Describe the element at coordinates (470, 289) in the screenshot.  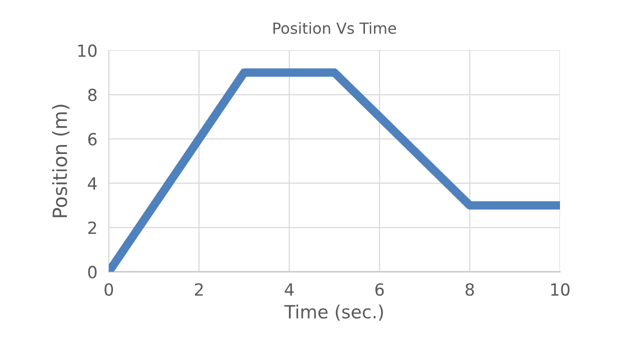
I see `x-tick-label: 8` at that location.